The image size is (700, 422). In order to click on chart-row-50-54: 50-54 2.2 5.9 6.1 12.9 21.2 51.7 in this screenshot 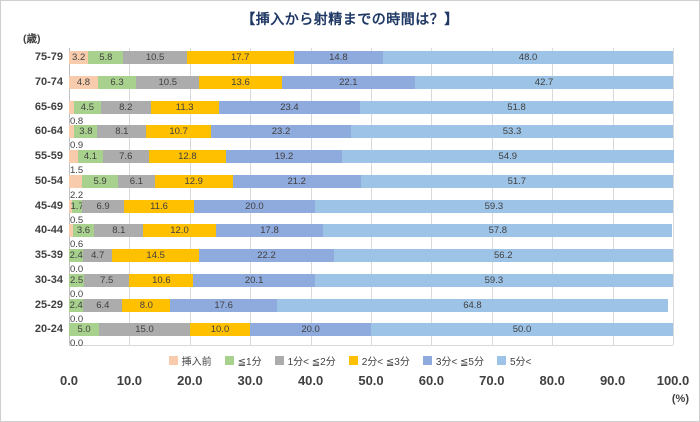, I will do `click(354, 186)`.